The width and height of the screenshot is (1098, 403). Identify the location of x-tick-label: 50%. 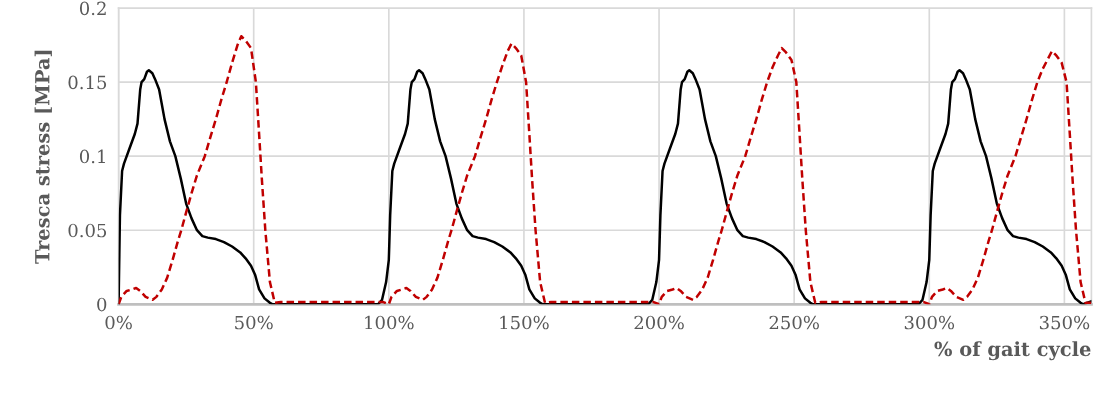
(254, 322).